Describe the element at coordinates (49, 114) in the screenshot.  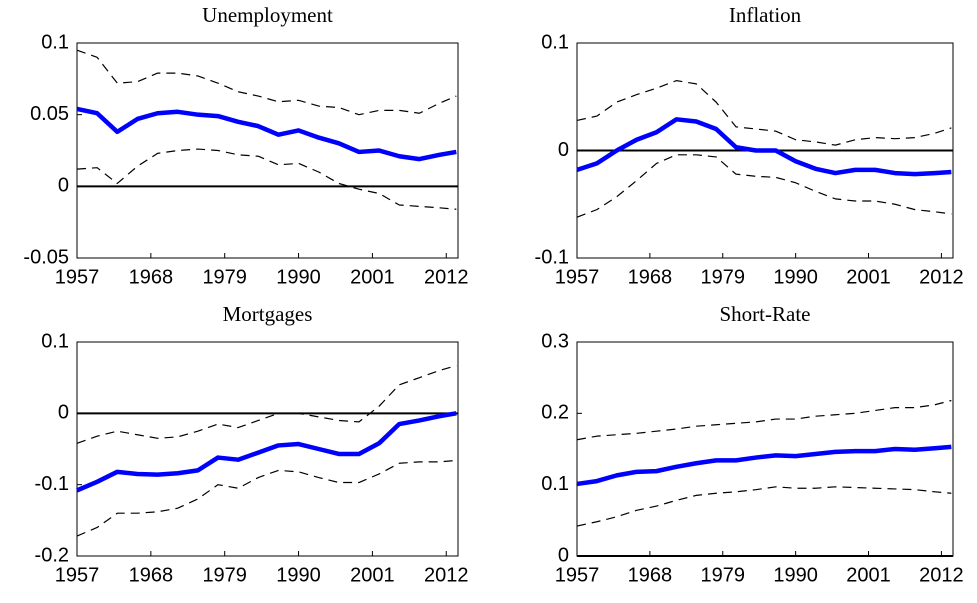
I see `y-tick-label: 0.05` at that location.